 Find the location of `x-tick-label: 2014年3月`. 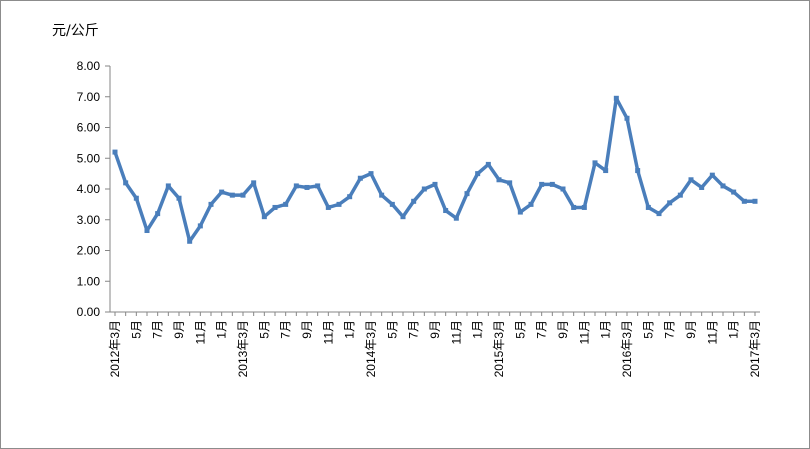

x-tick-label: 2014年3月 is located at coordinates (371, 348).